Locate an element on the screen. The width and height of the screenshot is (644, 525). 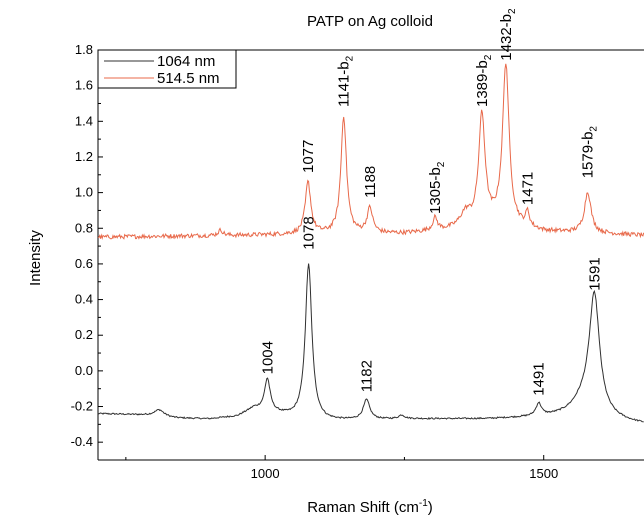
peak-label: 1182 is located at coordinates (367, 376).